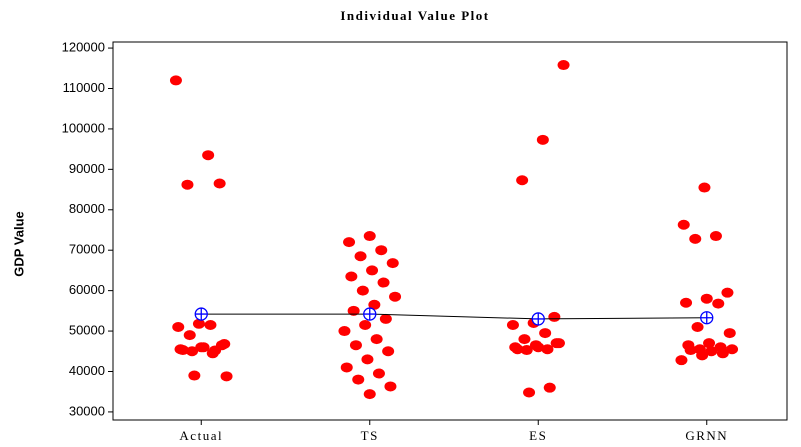 This screenshot has width=801, height=447. Describe the element at coordinates (370, 435) in the screenshot. I see `x-tick-label: TS` at that location.